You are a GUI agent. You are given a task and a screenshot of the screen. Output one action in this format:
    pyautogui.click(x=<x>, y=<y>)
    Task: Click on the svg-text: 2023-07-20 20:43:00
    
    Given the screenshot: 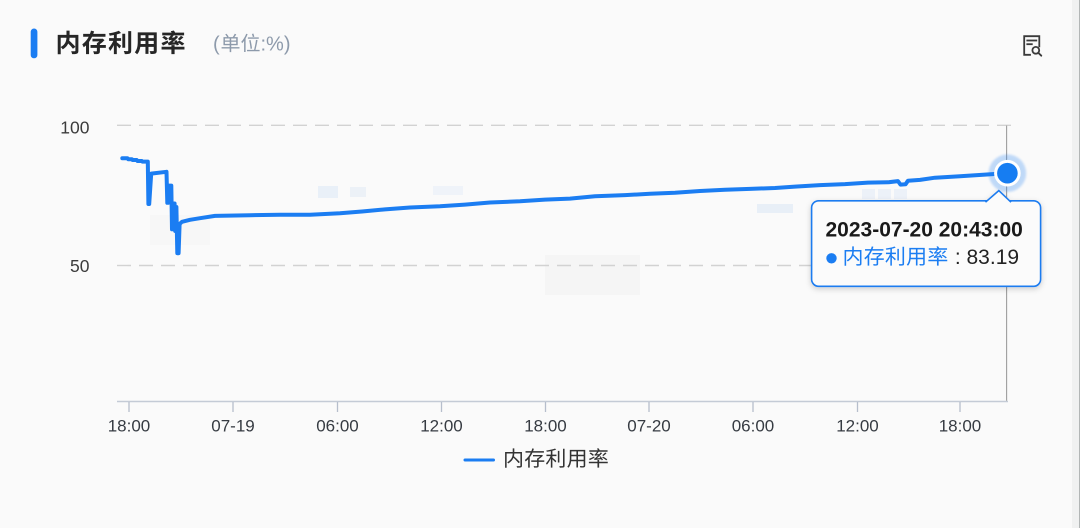 What is the action you would take?
    pyautogui.click(x=924, y=230)
    